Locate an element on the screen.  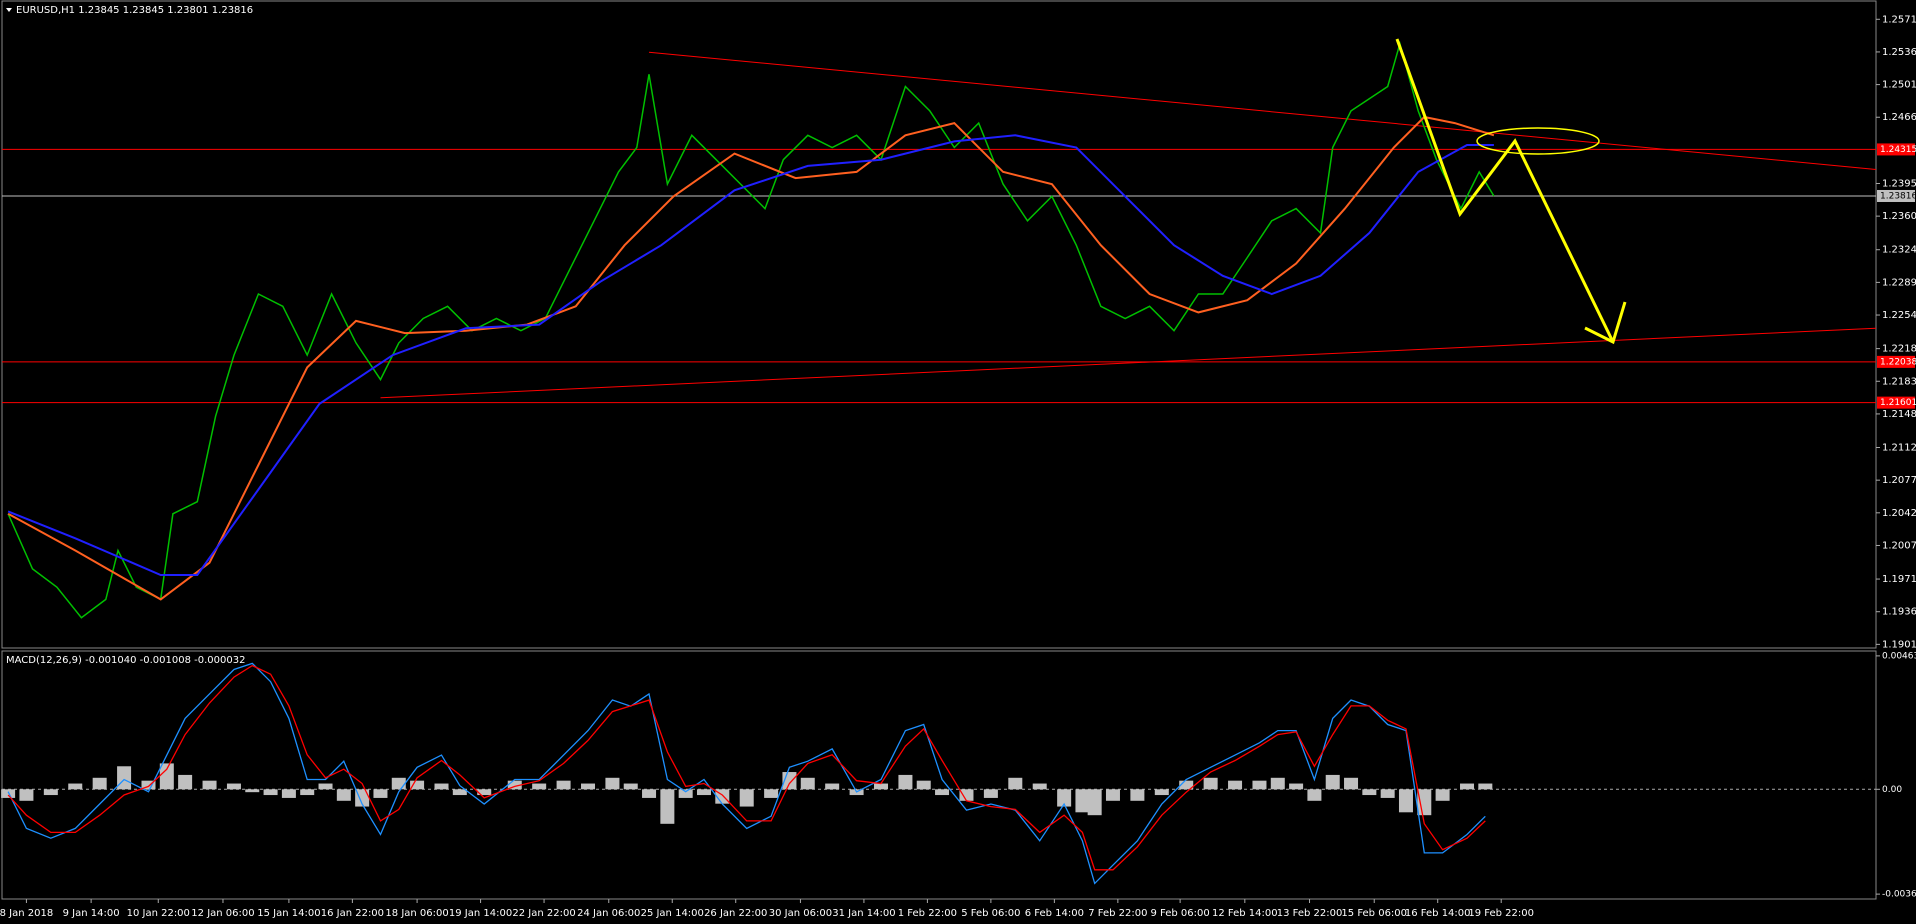
annotation is located at coordinates (1511, 191).